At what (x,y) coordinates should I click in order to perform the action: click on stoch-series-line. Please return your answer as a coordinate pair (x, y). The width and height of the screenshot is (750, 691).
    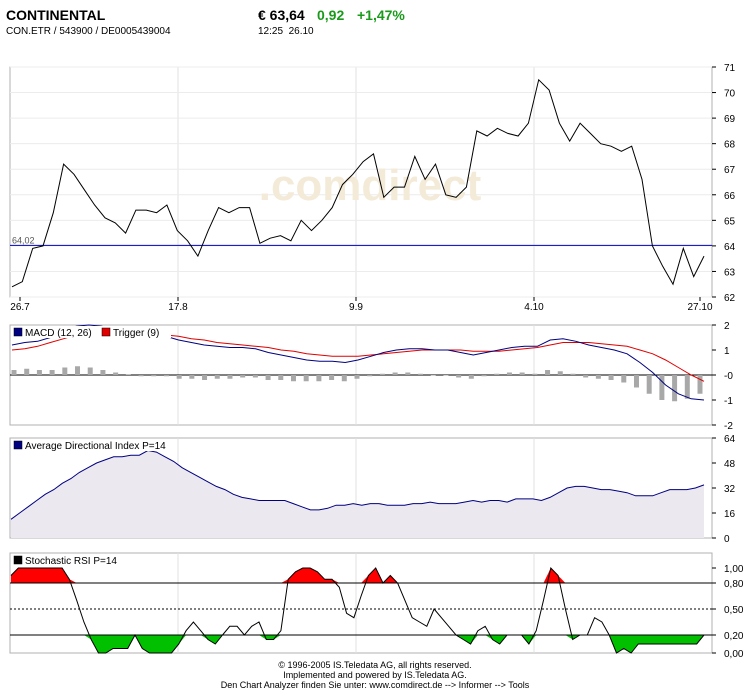
    Looking at the image, I should click on (357, 610).